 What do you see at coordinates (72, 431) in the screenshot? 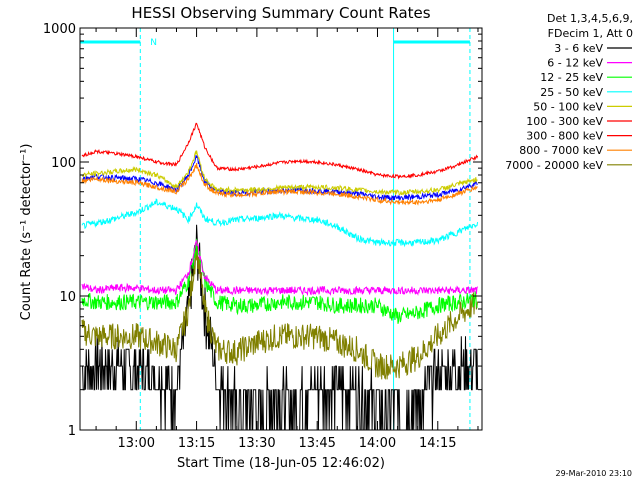
I see `y-tick-label: 1` at bounding box center [72, 431].